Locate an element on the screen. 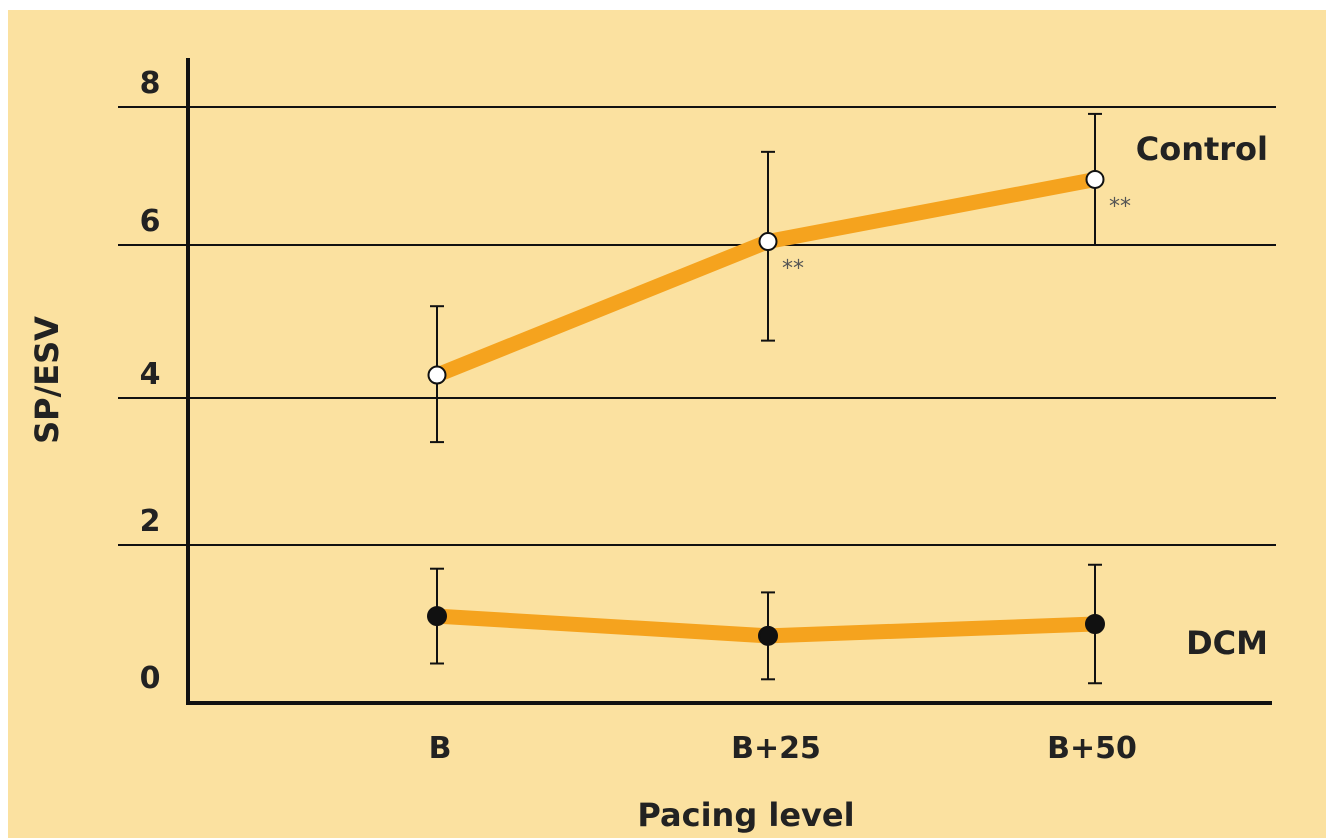  x-tick-label-b-25: B+25 is located at coordinates (776, 748).